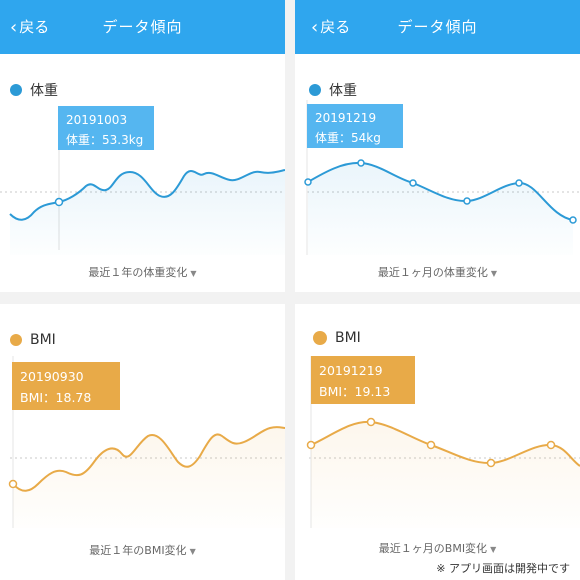 This screenshot has width=580, height=580. I want to click on bmi-year-chart, so click(142, 443).